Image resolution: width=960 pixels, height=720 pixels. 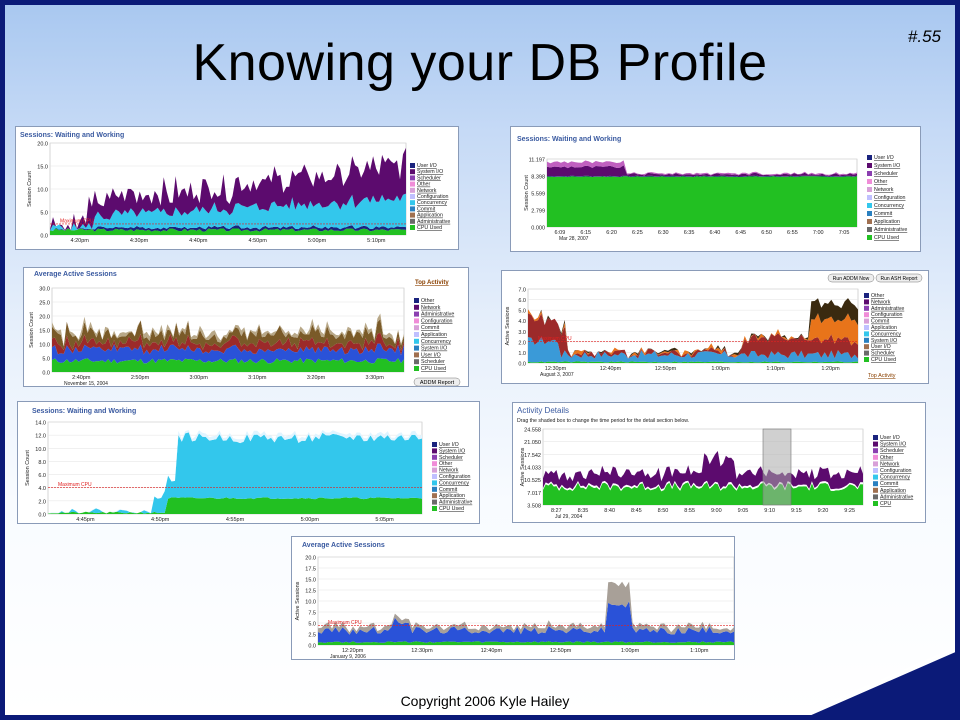 I want to click on x-tick-label: 1:00pm, so click(x=630, y=651).